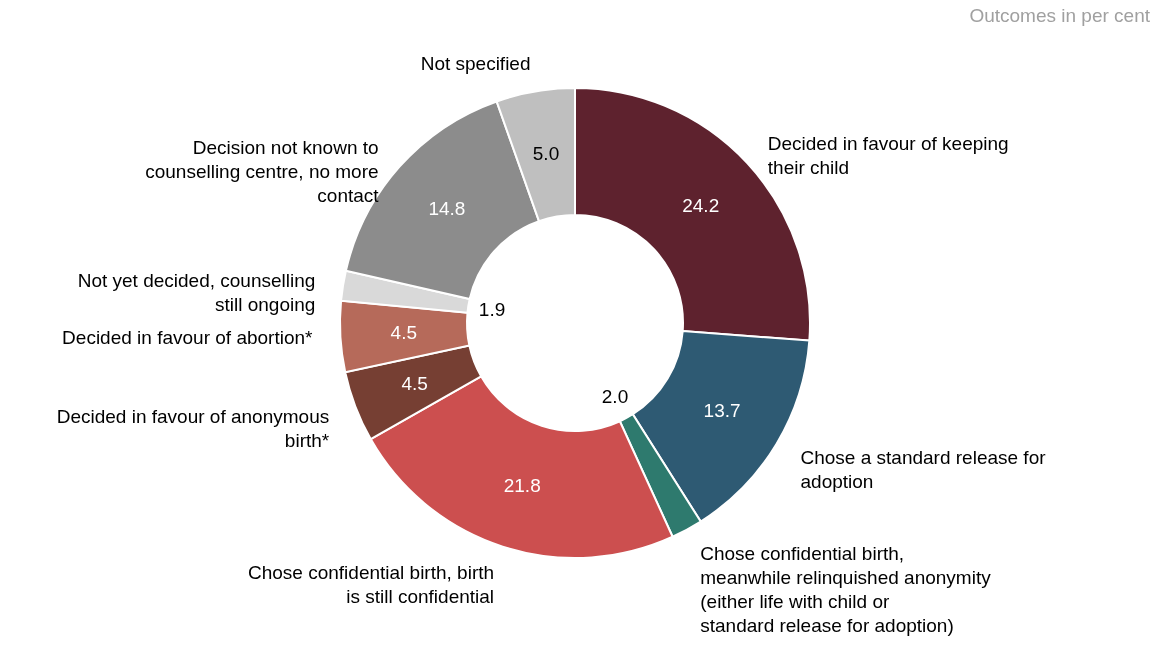  Describe the element at coordinates (522, 486) in the screenshot. I see `data-label: 21.8` at that location.